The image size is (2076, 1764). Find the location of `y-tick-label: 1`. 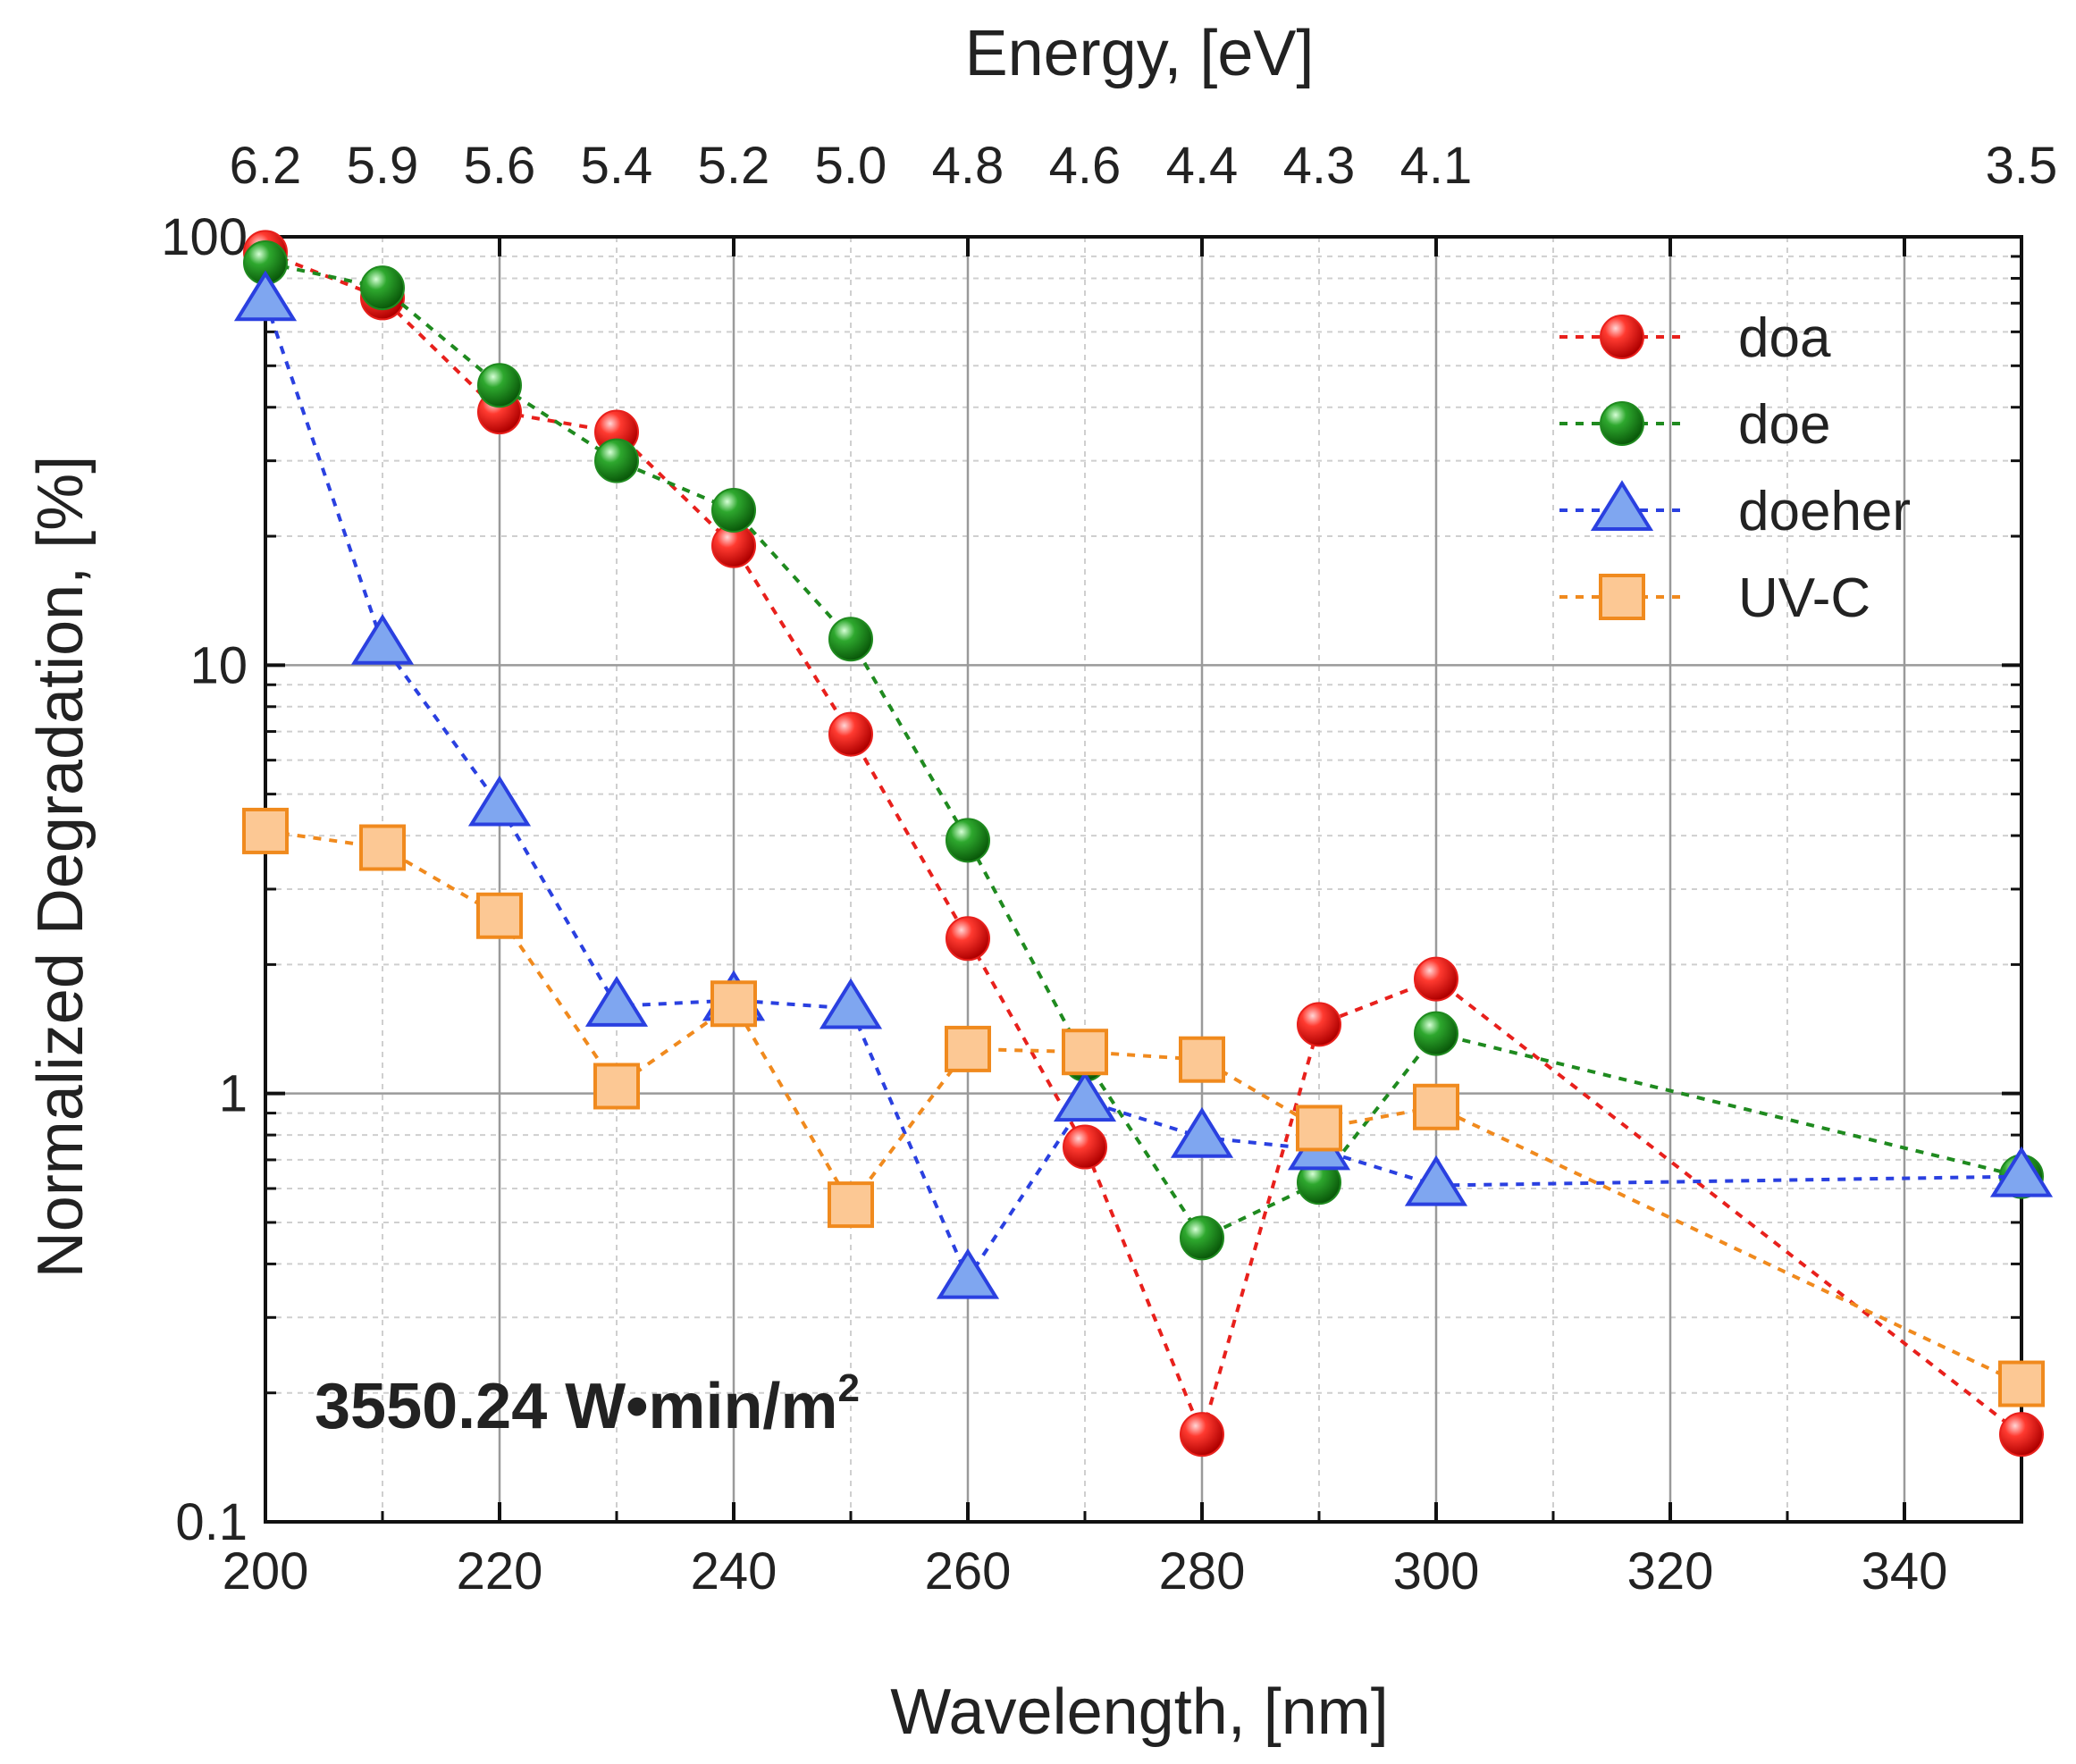

y-tick-label: 1 is located at coordinates (233, 1094).